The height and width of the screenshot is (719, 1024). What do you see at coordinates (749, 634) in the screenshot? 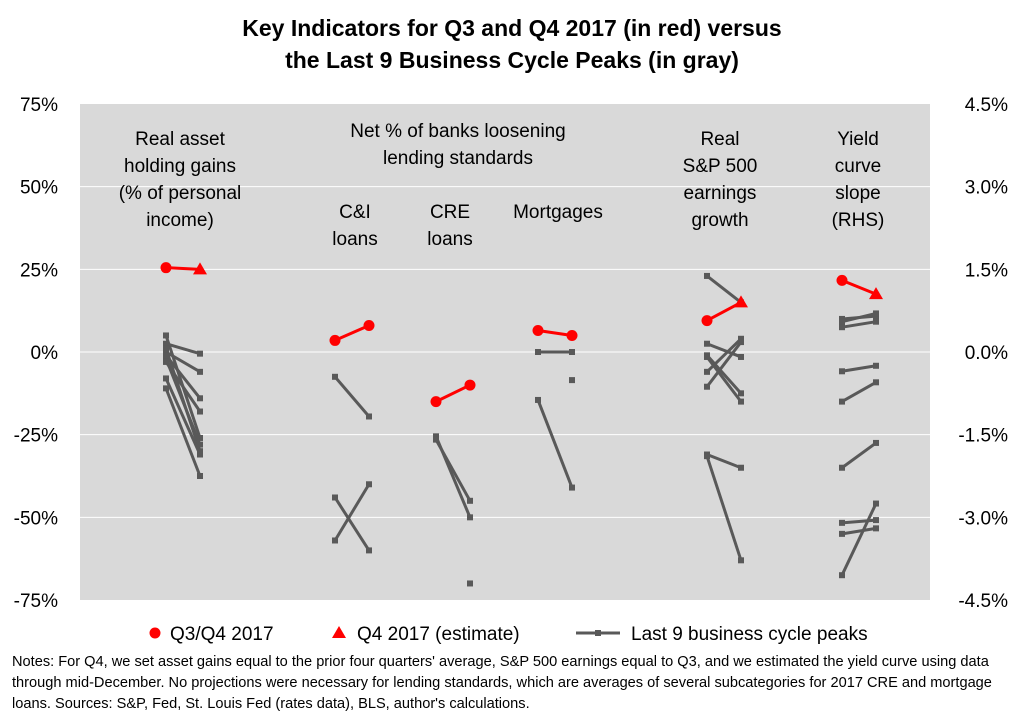
I see `legend-peaks-label: Last 9 business cycle peaks` at bounding box center [749, 634].